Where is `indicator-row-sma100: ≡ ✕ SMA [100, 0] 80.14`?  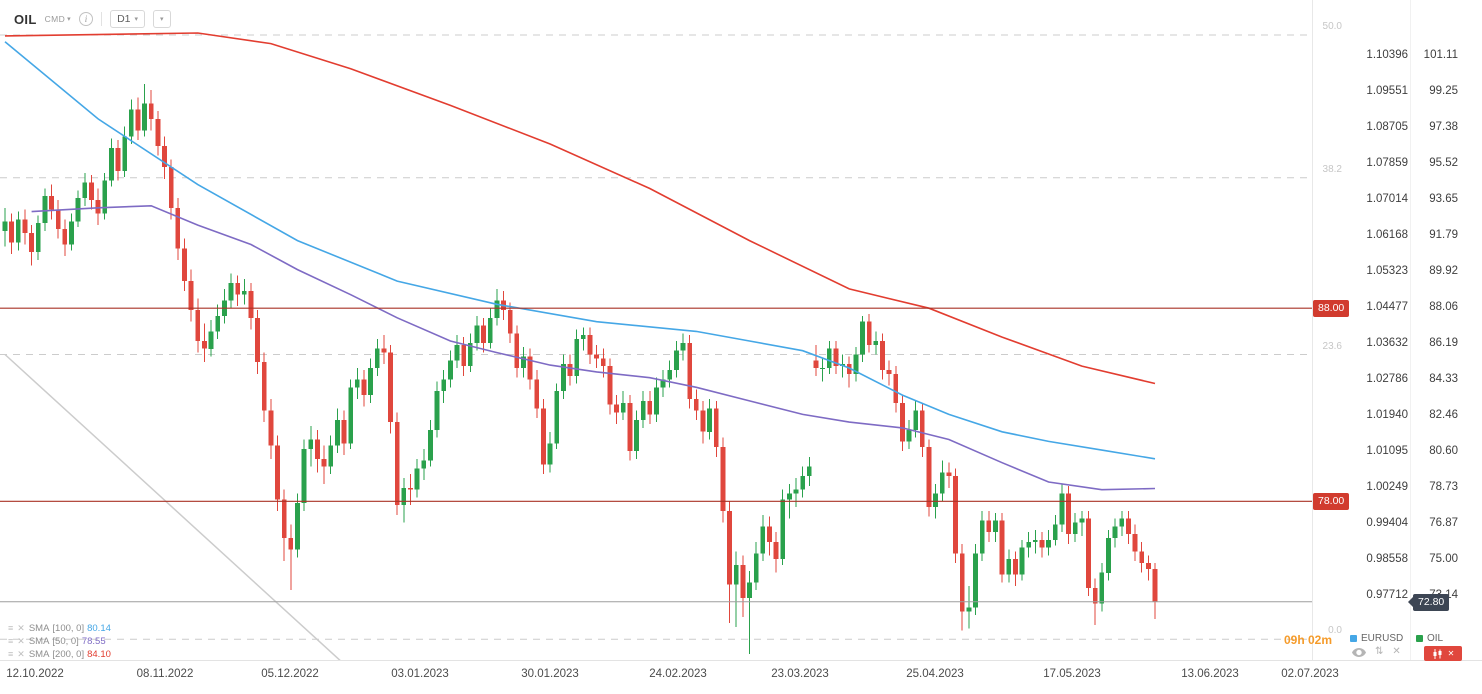 indicator-row-sma100: ≡ ✕ SMA [100, 0] 80.14 is located at coordinates (59, 628).